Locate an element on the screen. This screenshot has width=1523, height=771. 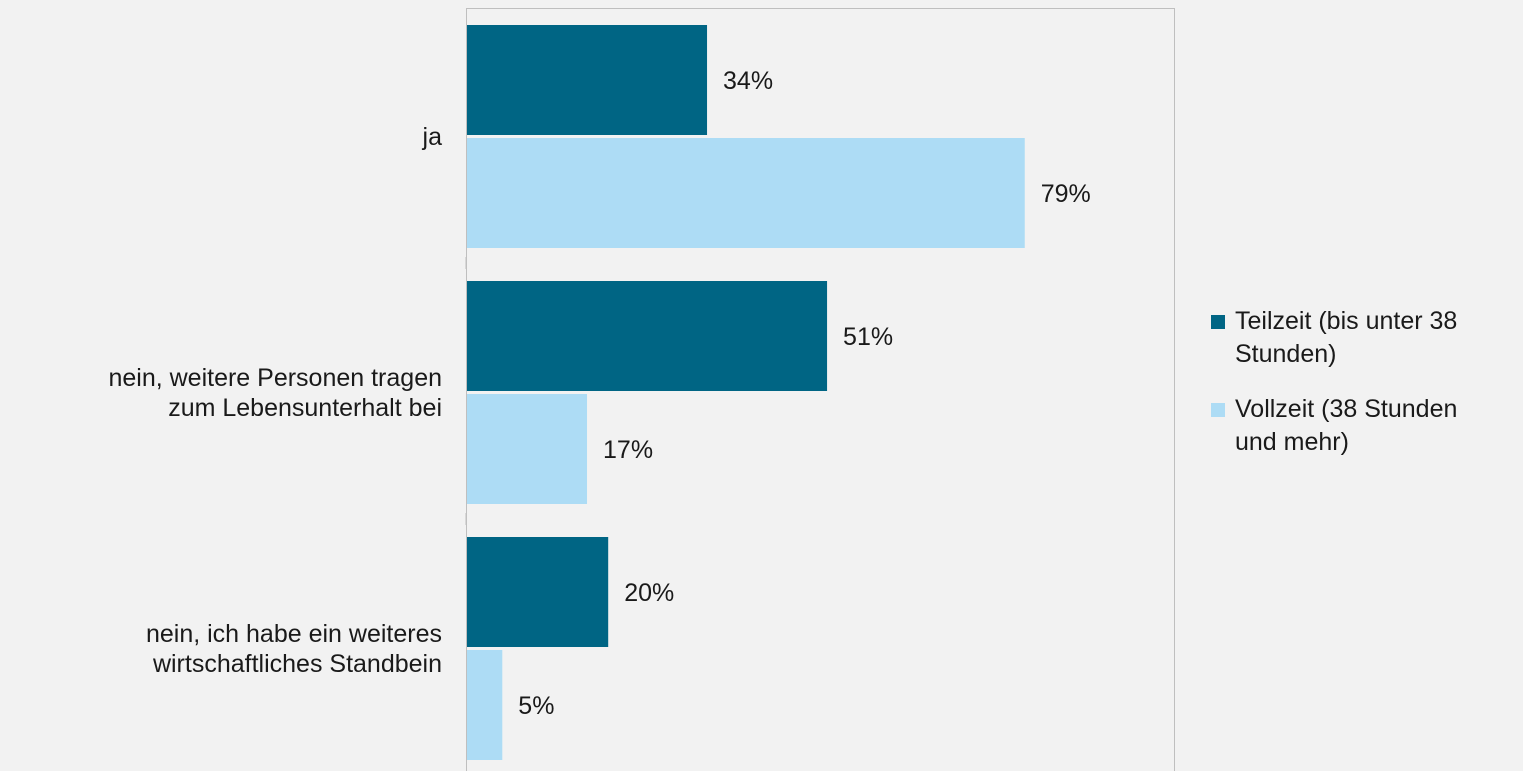
legend-swatch-vollzeit is located at coordinates (1218, 410).